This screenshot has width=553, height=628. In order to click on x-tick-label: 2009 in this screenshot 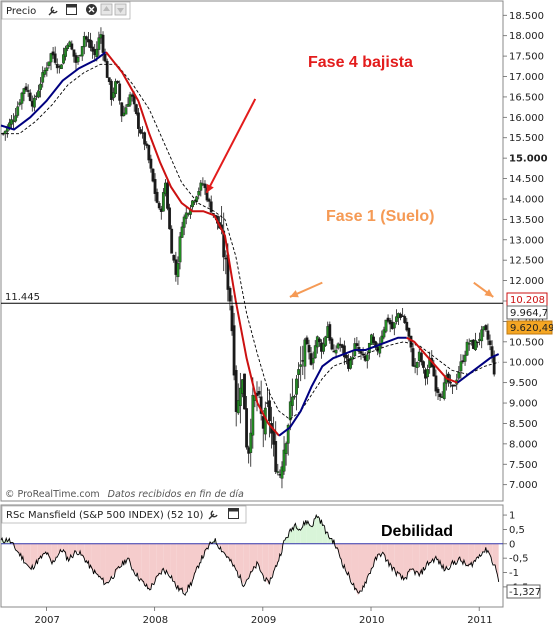, I will do `click(263, 620)`.